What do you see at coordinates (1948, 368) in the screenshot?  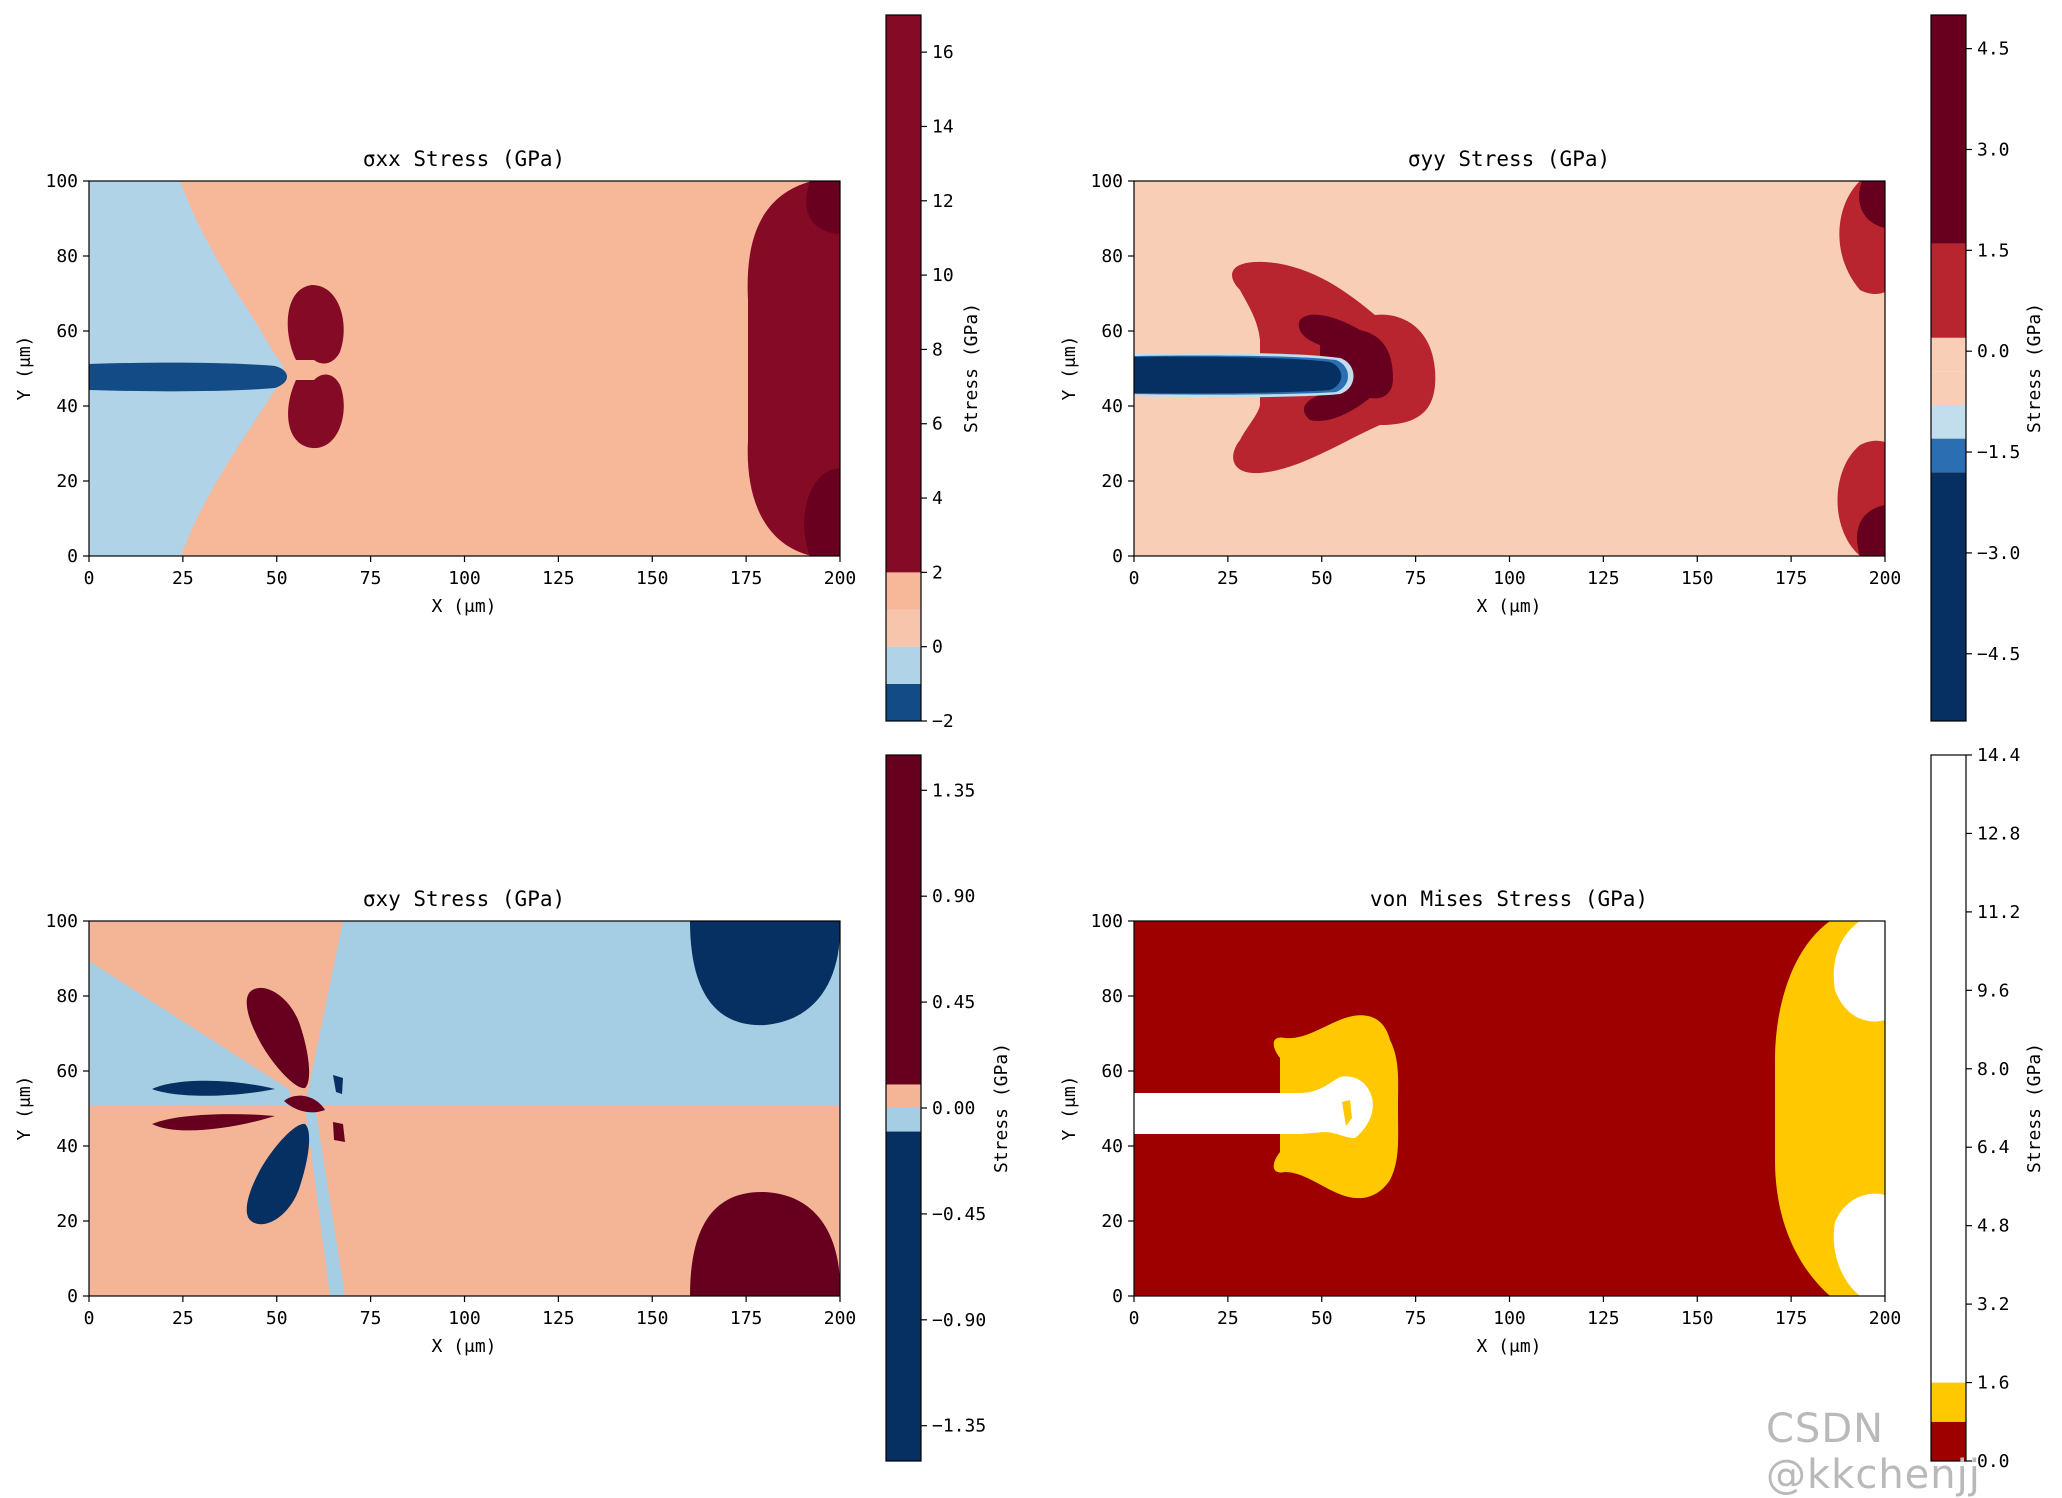 I see `colorbar-frame` at bounding box center [1948, 368].